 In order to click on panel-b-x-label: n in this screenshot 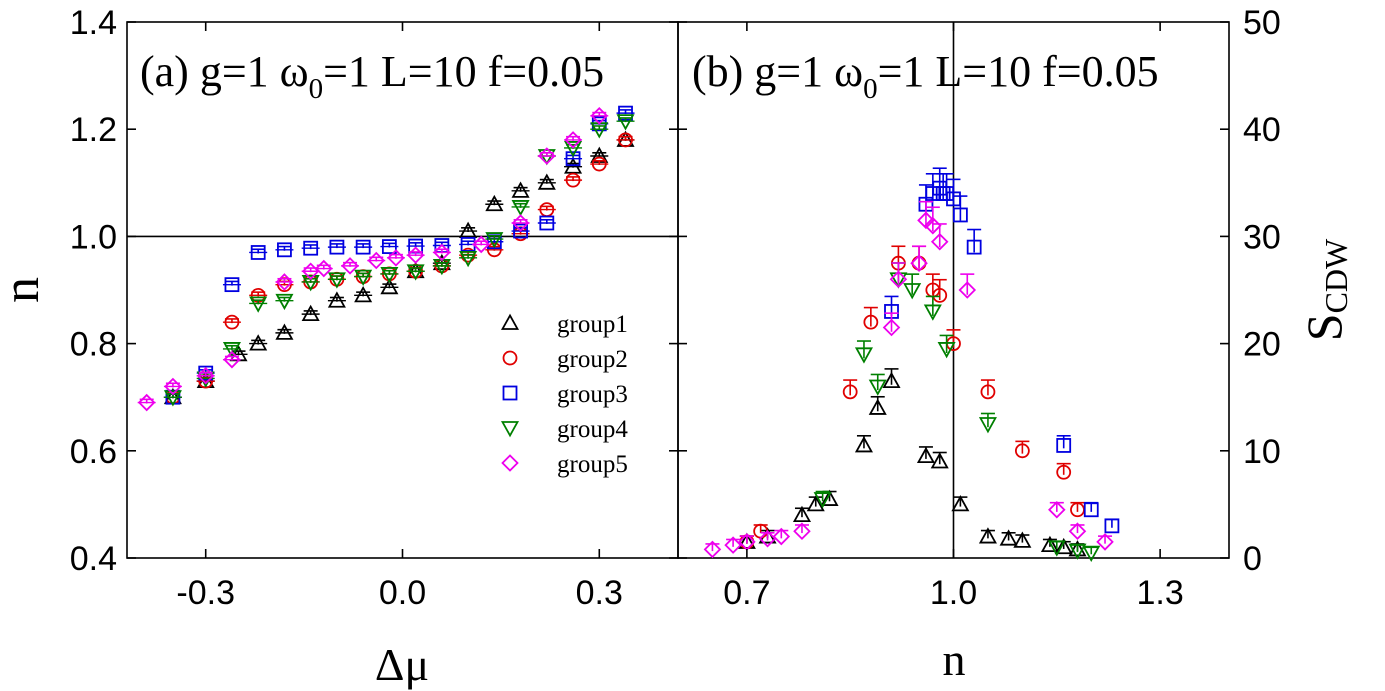, I will do `click(954, 659)`.